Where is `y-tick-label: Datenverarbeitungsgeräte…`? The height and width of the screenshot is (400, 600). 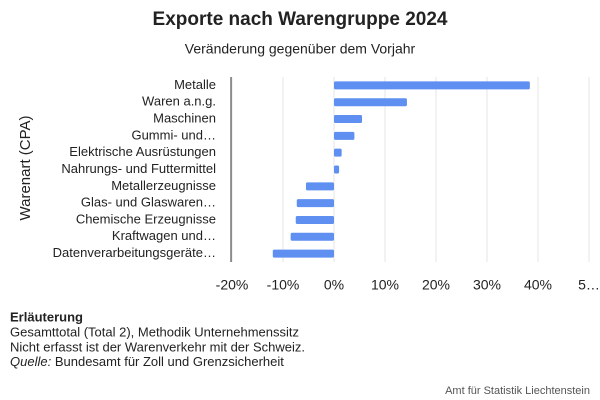
y-tick-label: Datenverarbeitungsgeräte… is located at coordinates (134, 252).